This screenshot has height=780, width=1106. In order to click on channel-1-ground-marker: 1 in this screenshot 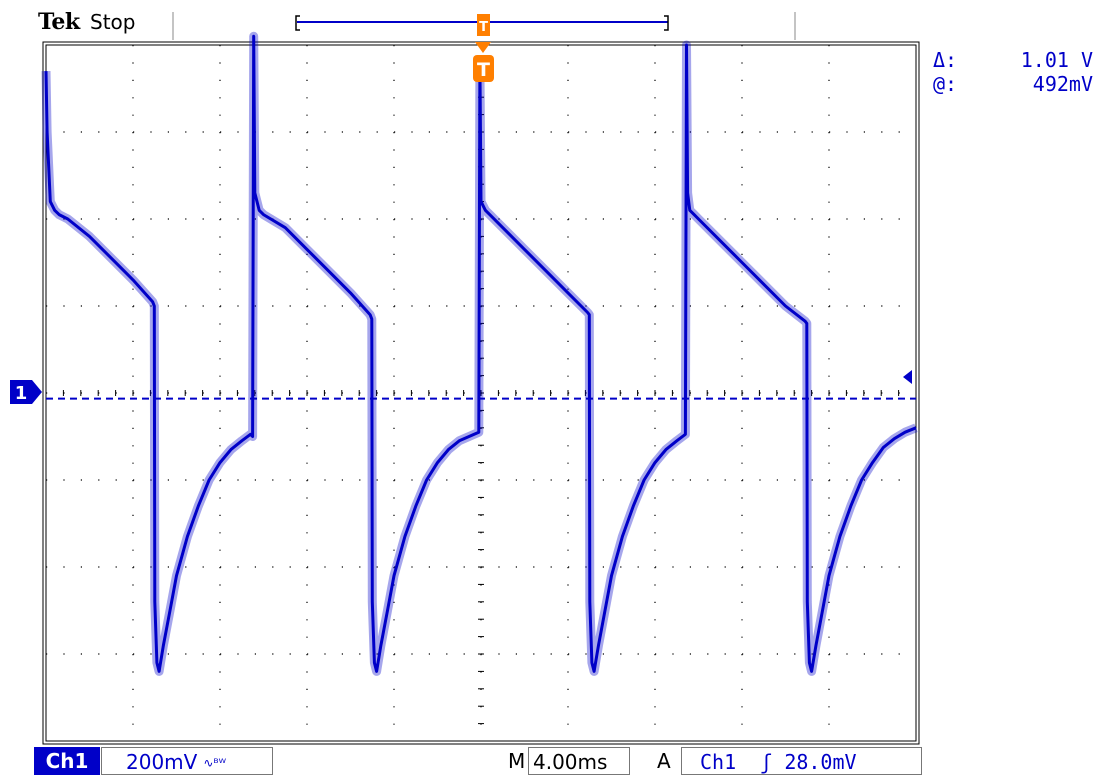, I will do `click(26, 392)`.